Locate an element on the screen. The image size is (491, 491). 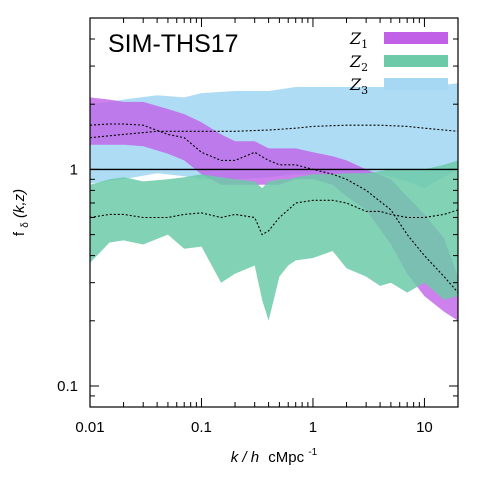
y-axis-label-sub: δ is located at coordinates (25, 225).